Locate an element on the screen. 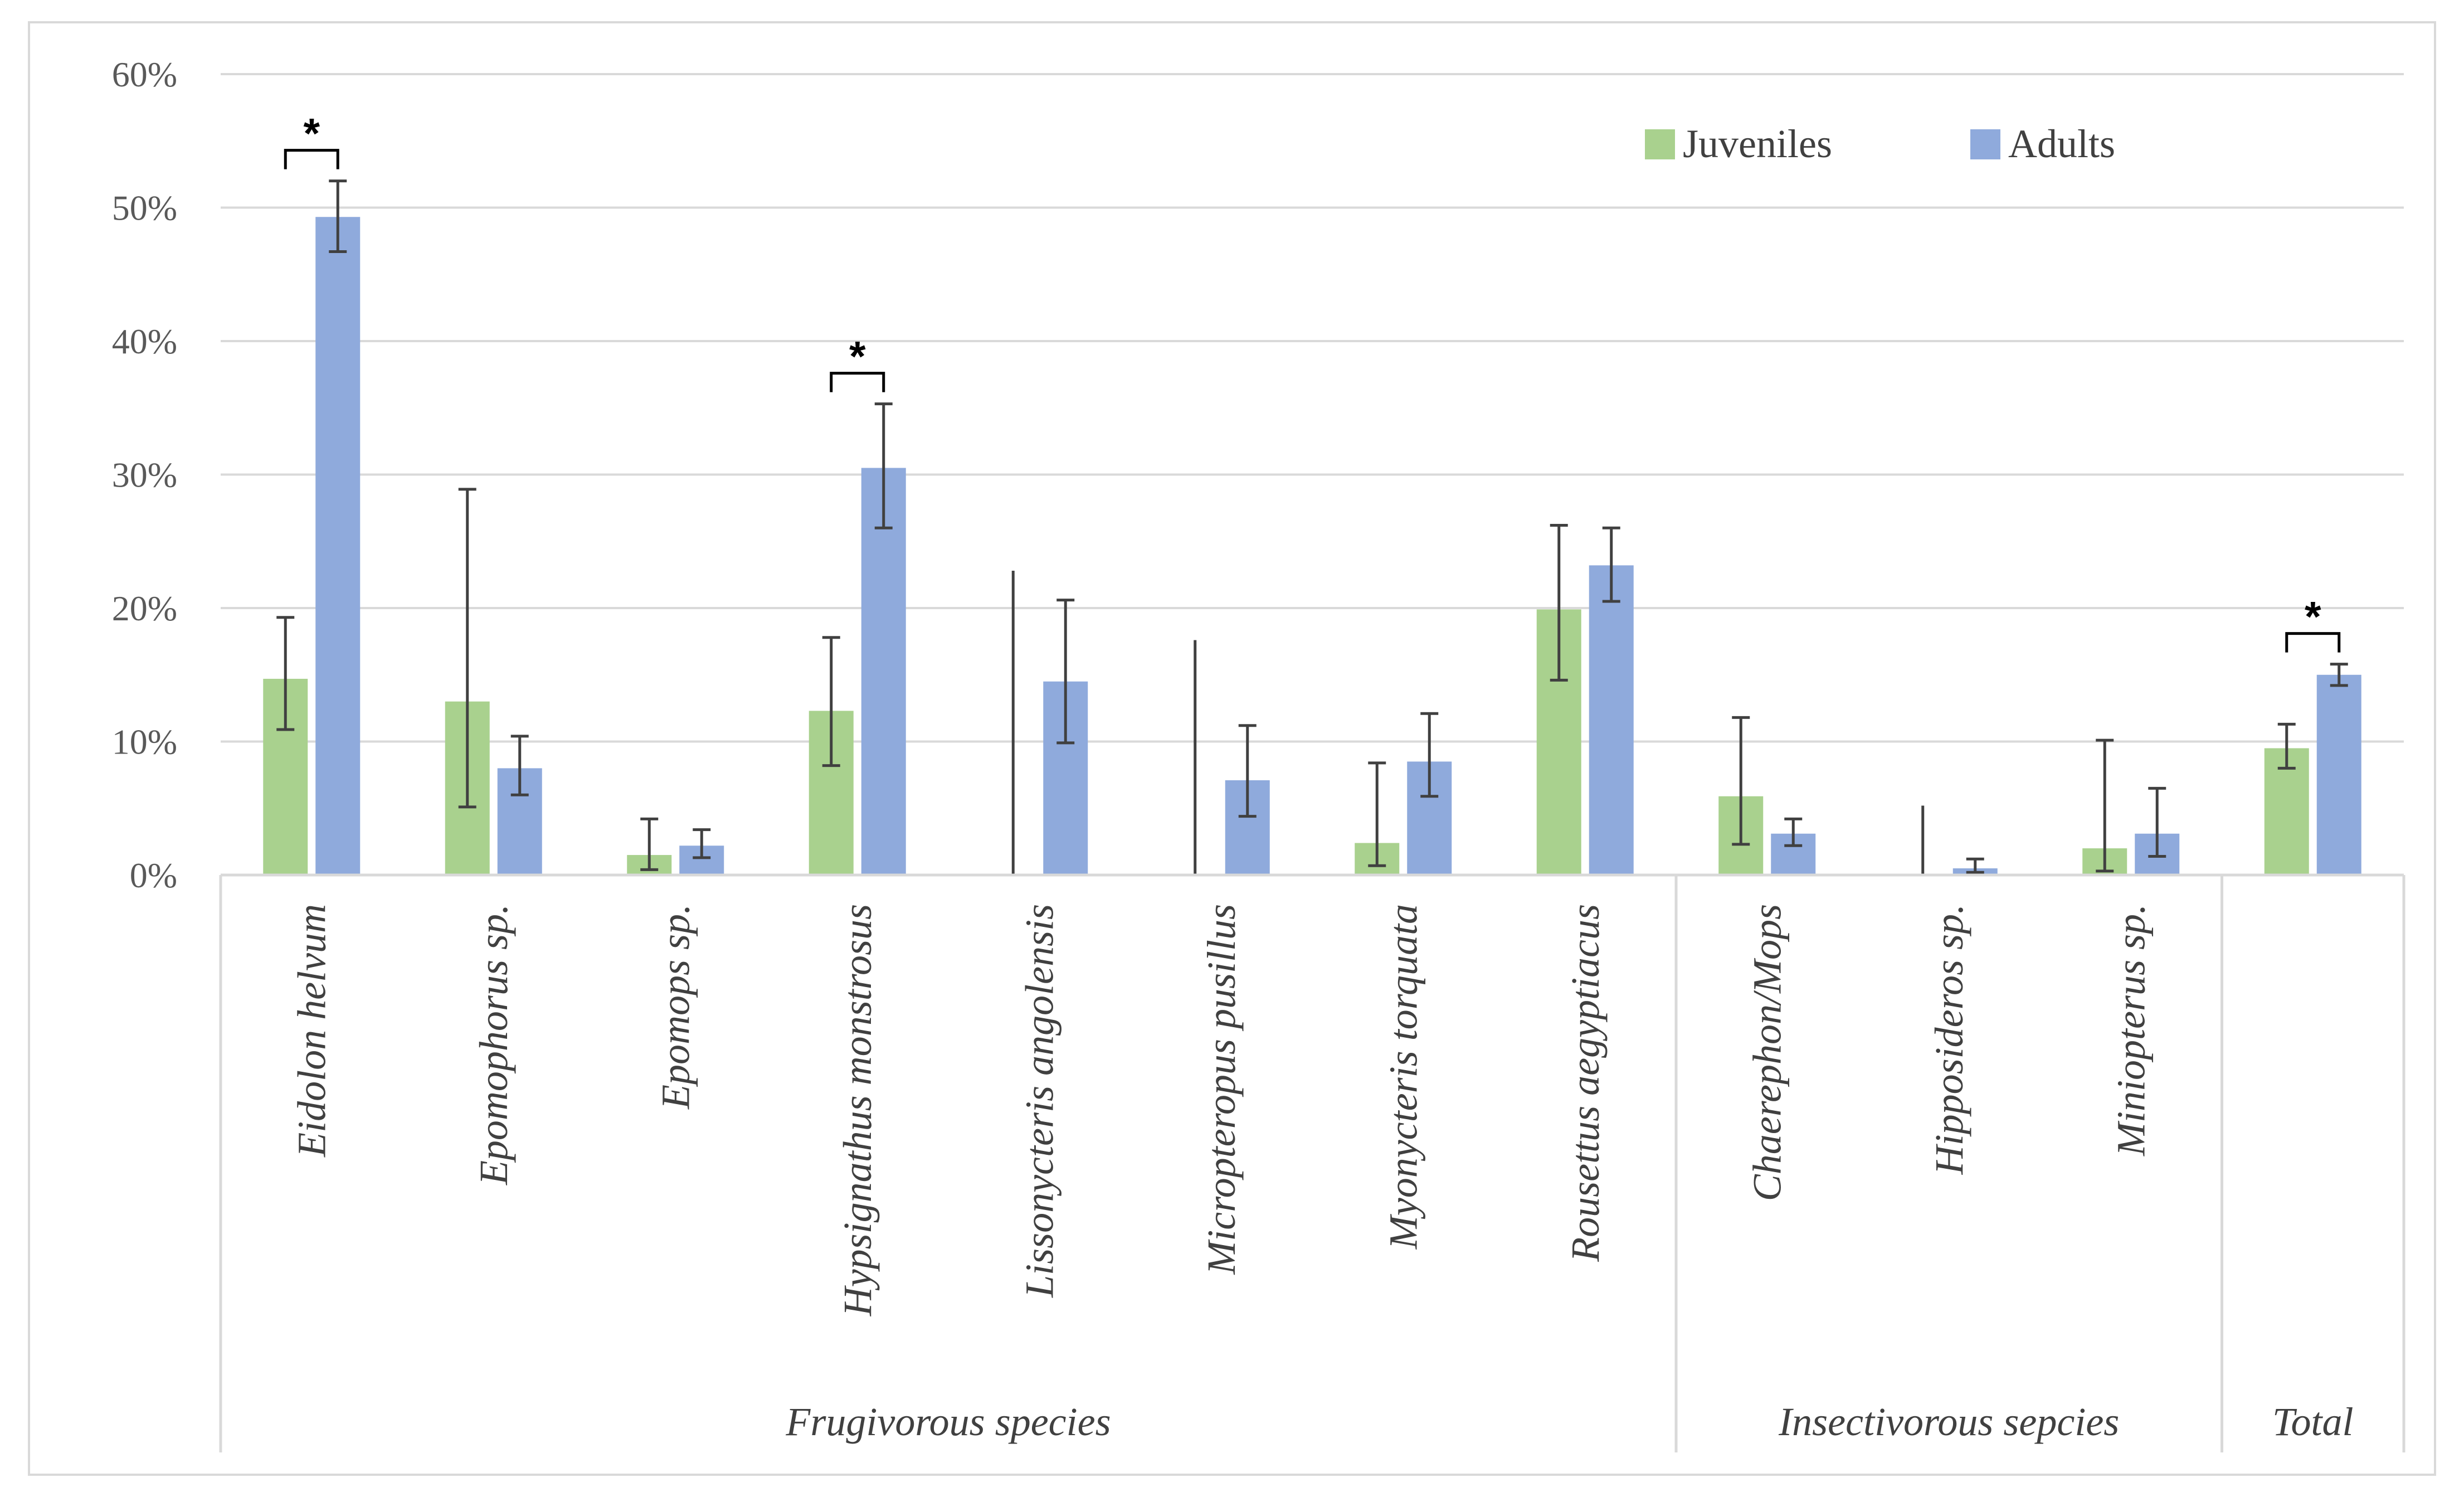 The width and height of the screenshot is (2464, 1492). category-label: Miniopterus sp. is located at coordinates (2130, 1030).